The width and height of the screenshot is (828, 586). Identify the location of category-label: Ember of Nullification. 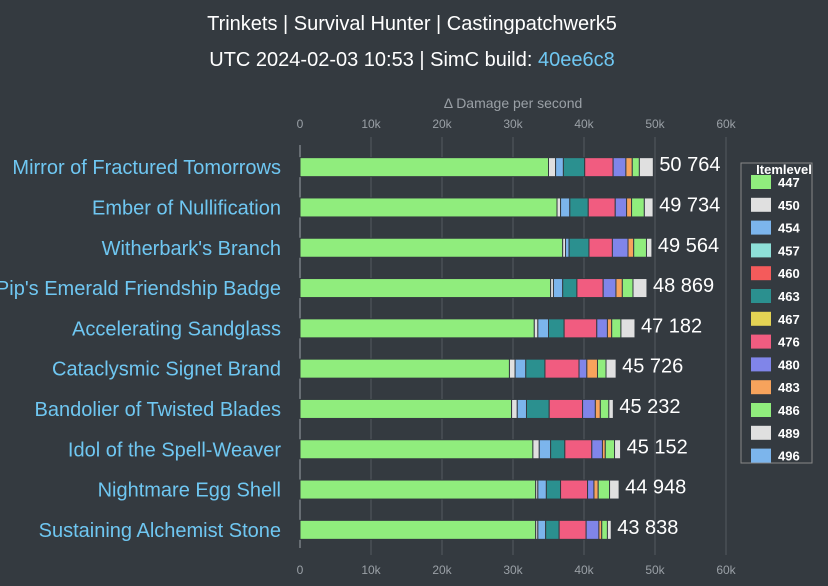
(186, 208).